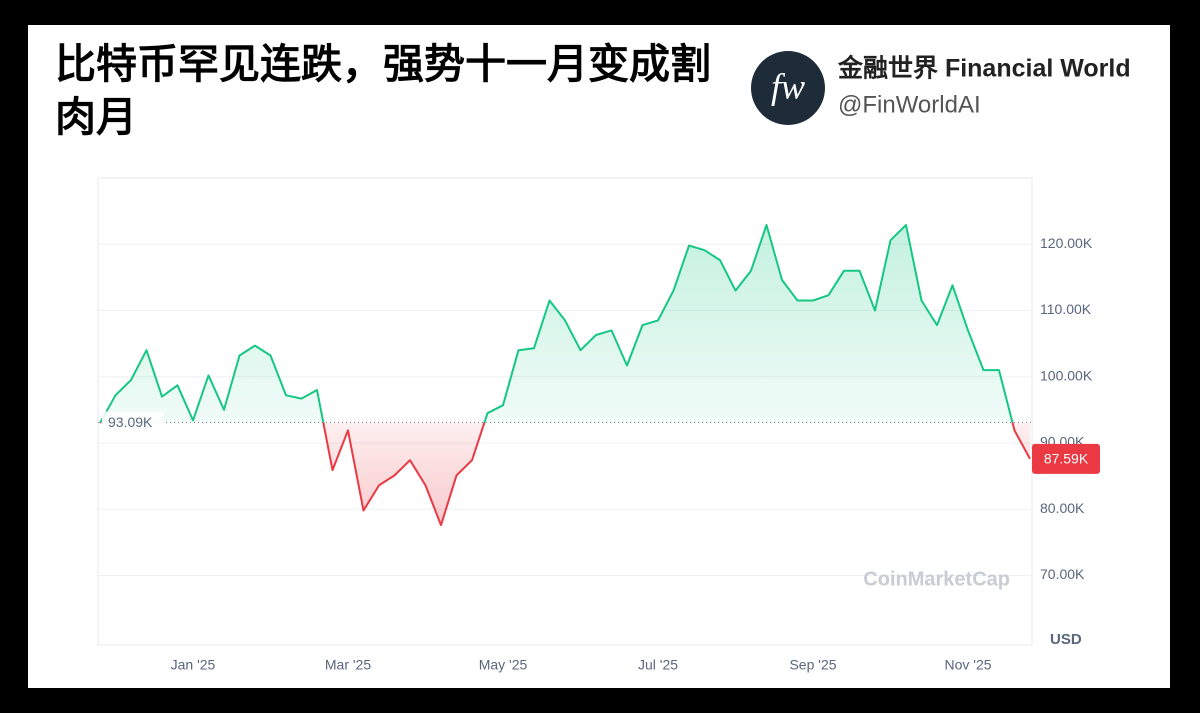 The width and height of the screenshot is (1200, 713). I want to click on logo, so click(788, 88).